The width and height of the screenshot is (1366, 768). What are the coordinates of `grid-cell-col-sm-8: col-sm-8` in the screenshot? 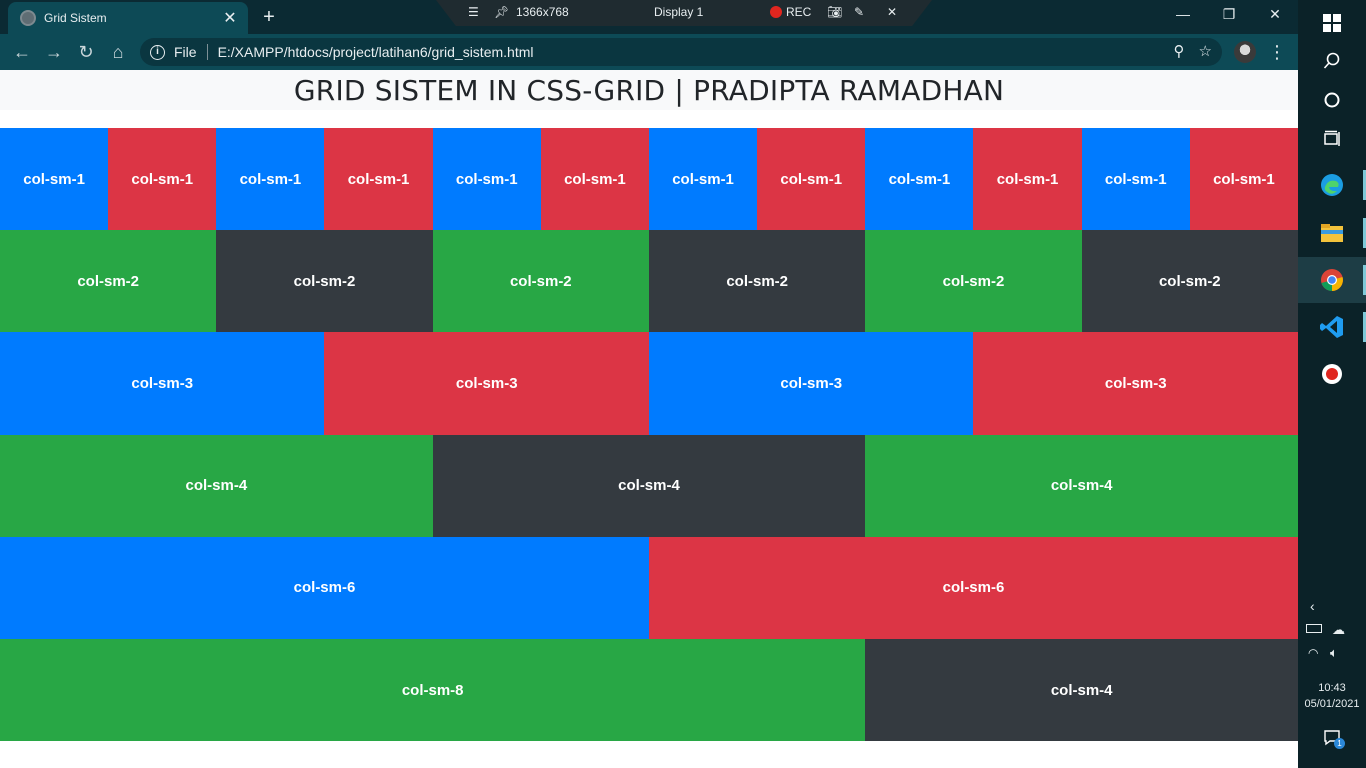 It's located at (433, 690).